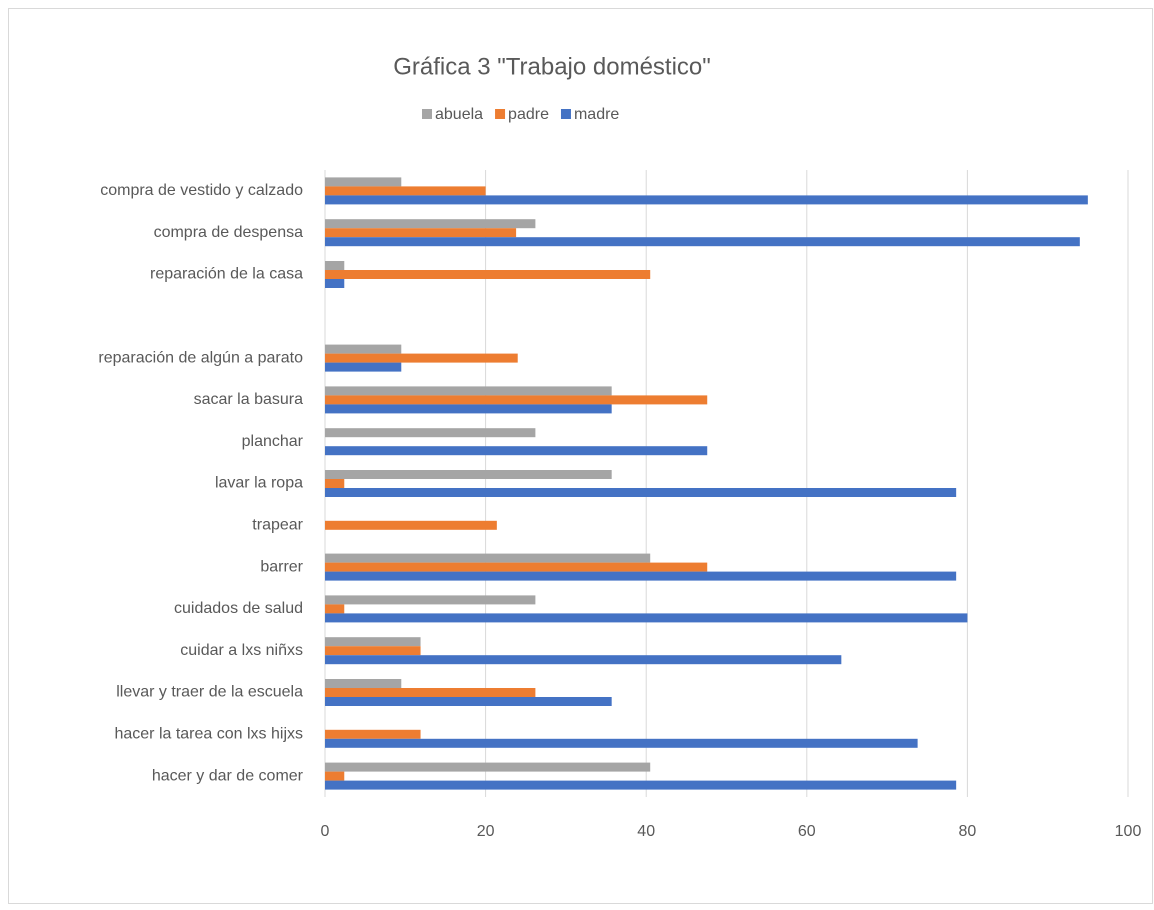 Image resolution: width=1154 pixels, height=910 pixels. Describe the element at coordinates (228, 775) in the screenshot. I see `y-tick-label: hacer y dar de comer` at that location.